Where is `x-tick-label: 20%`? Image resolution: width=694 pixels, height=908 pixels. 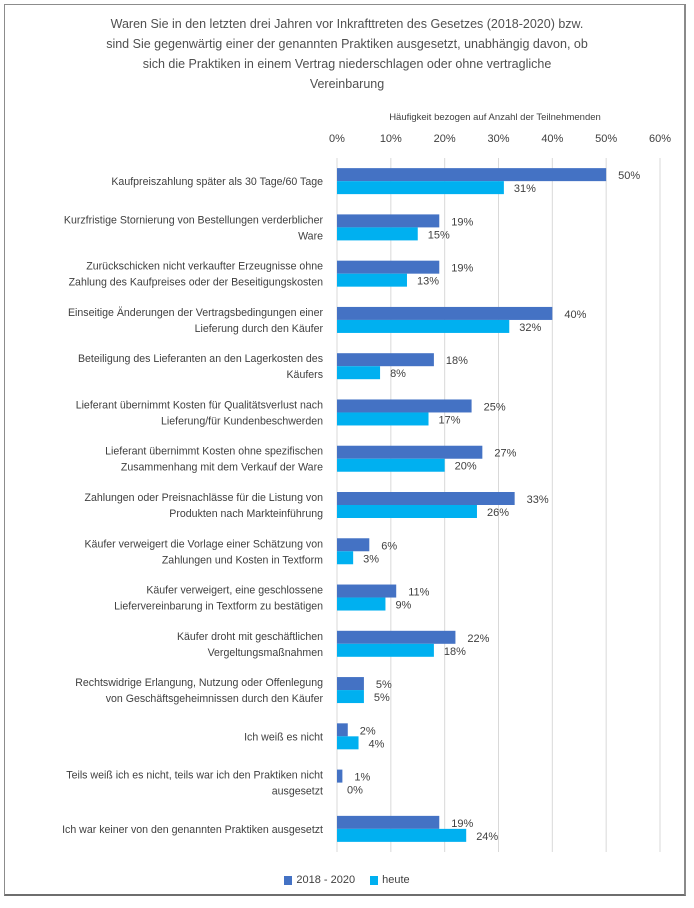 x-tick-label: 20% is located at coordinates (445, 139).